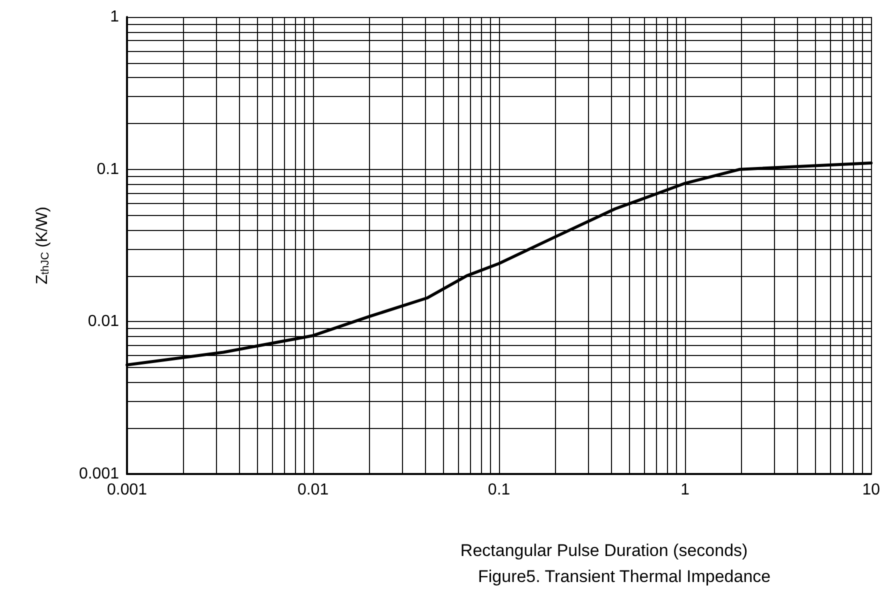 The image size is (891, 590). I want to click on caption: Figure5. Transient Thermal Impedance, so click(624, 576).